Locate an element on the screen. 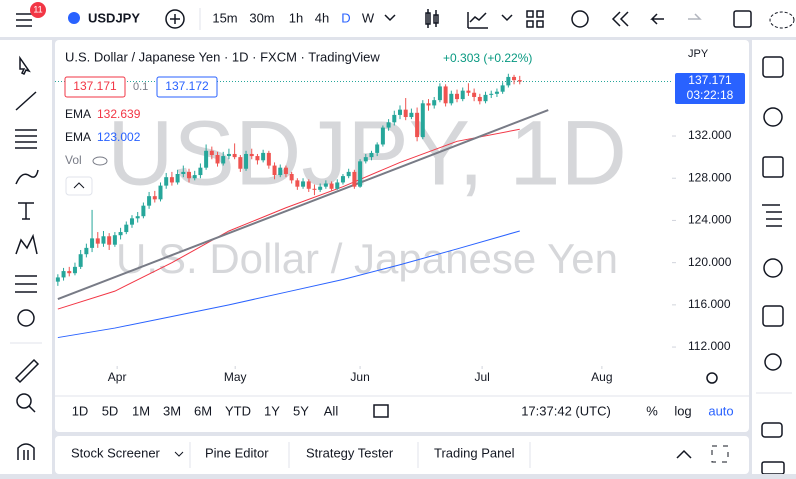 The width and height of the screenshot is (796, 479). sell-button is located at coordinates (95, 87).